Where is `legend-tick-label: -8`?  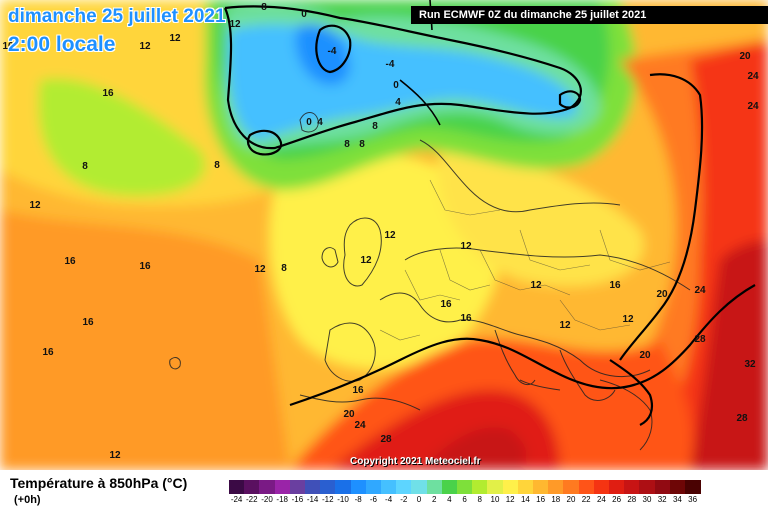
legend-tick-label: -8 is located at coordinates (358, 499).